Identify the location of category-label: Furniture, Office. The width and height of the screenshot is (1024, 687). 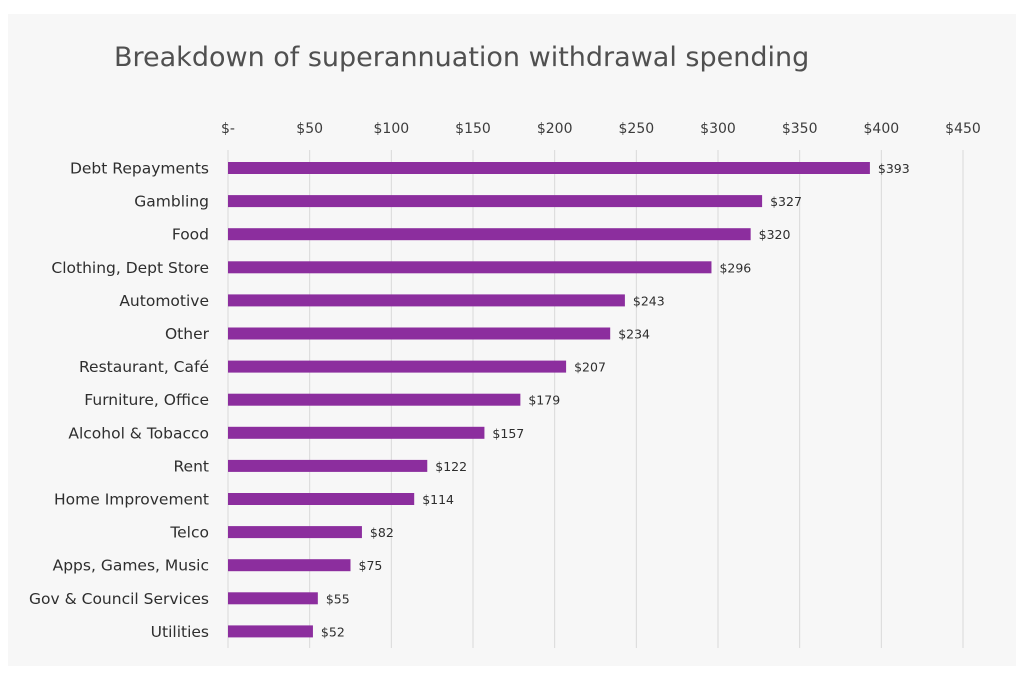
(146, 400).